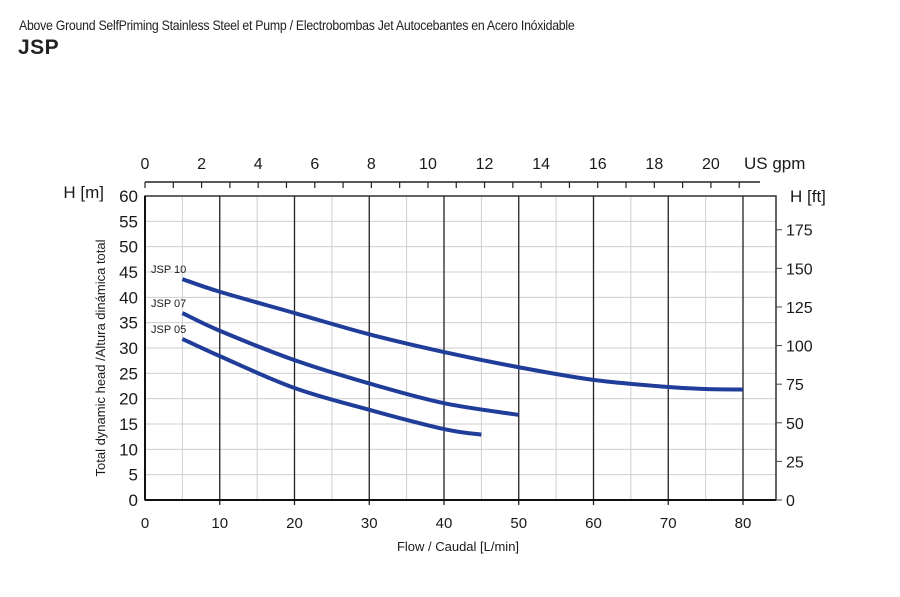 This screenshot has width=900, height=597. What do you see at coordinates (128, 373) in the screenshot?
I see `y-tick-label: 25` at bounding box center [128, 373].